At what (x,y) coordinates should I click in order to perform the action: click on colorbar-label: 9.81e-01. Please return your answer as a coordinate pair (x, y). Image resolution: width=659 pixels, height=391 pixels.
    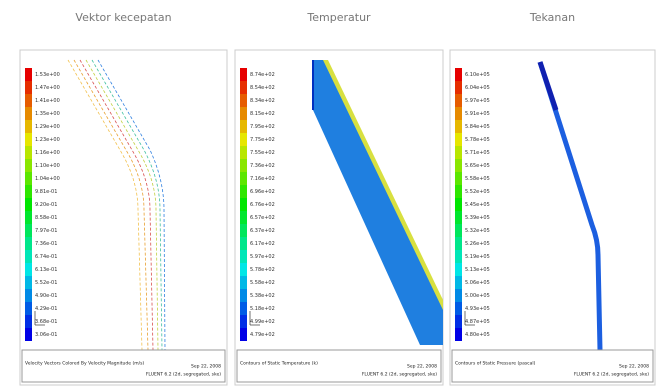
    Looking at the image, I should click on (46, 192).